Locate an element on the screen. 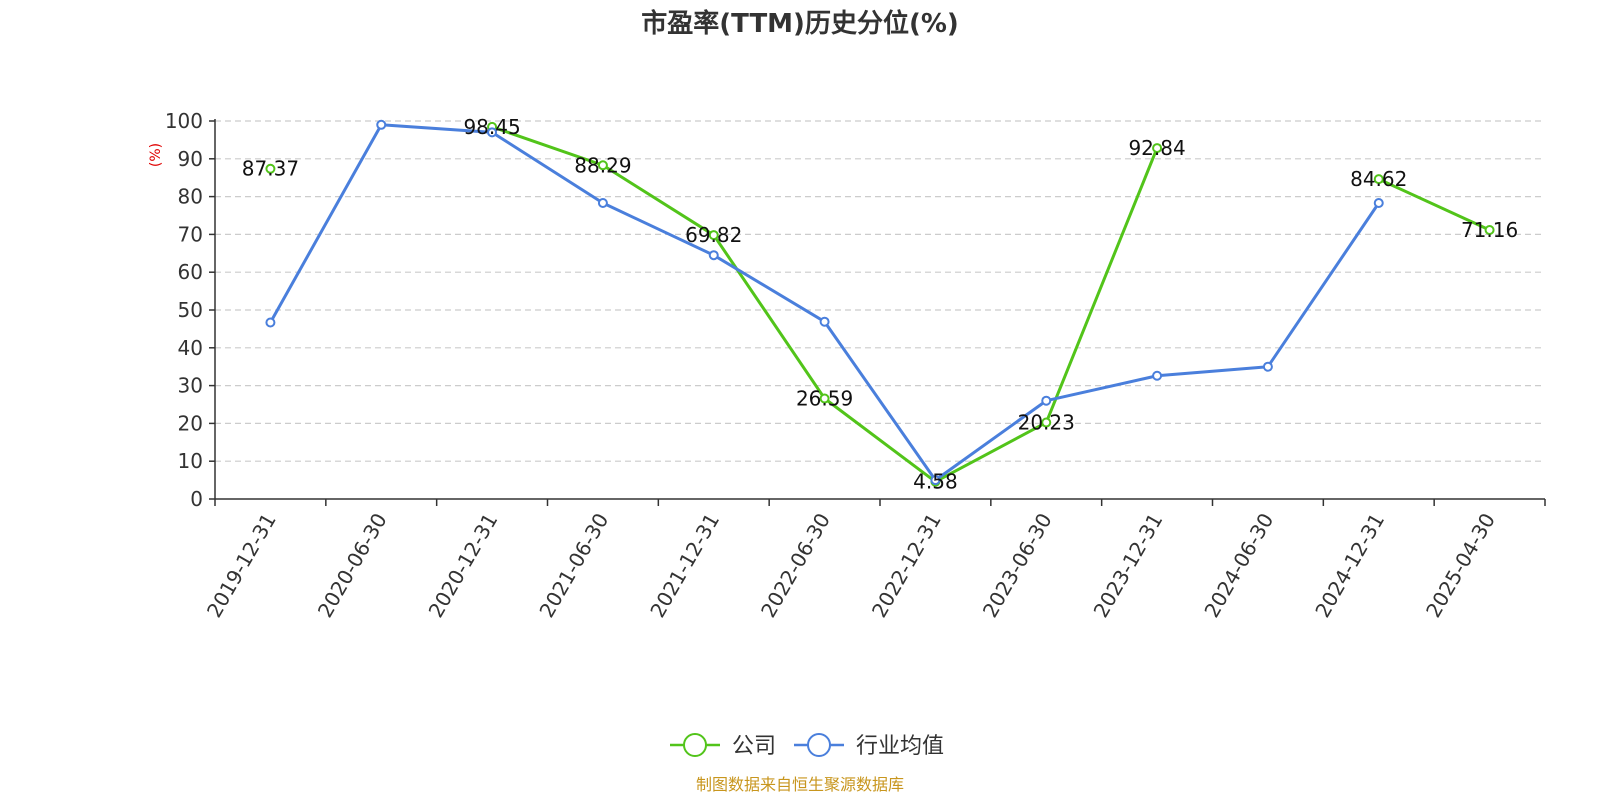 The image size is (1600, 800). data-label: 20.23 is located at coordinates (1046, 423).